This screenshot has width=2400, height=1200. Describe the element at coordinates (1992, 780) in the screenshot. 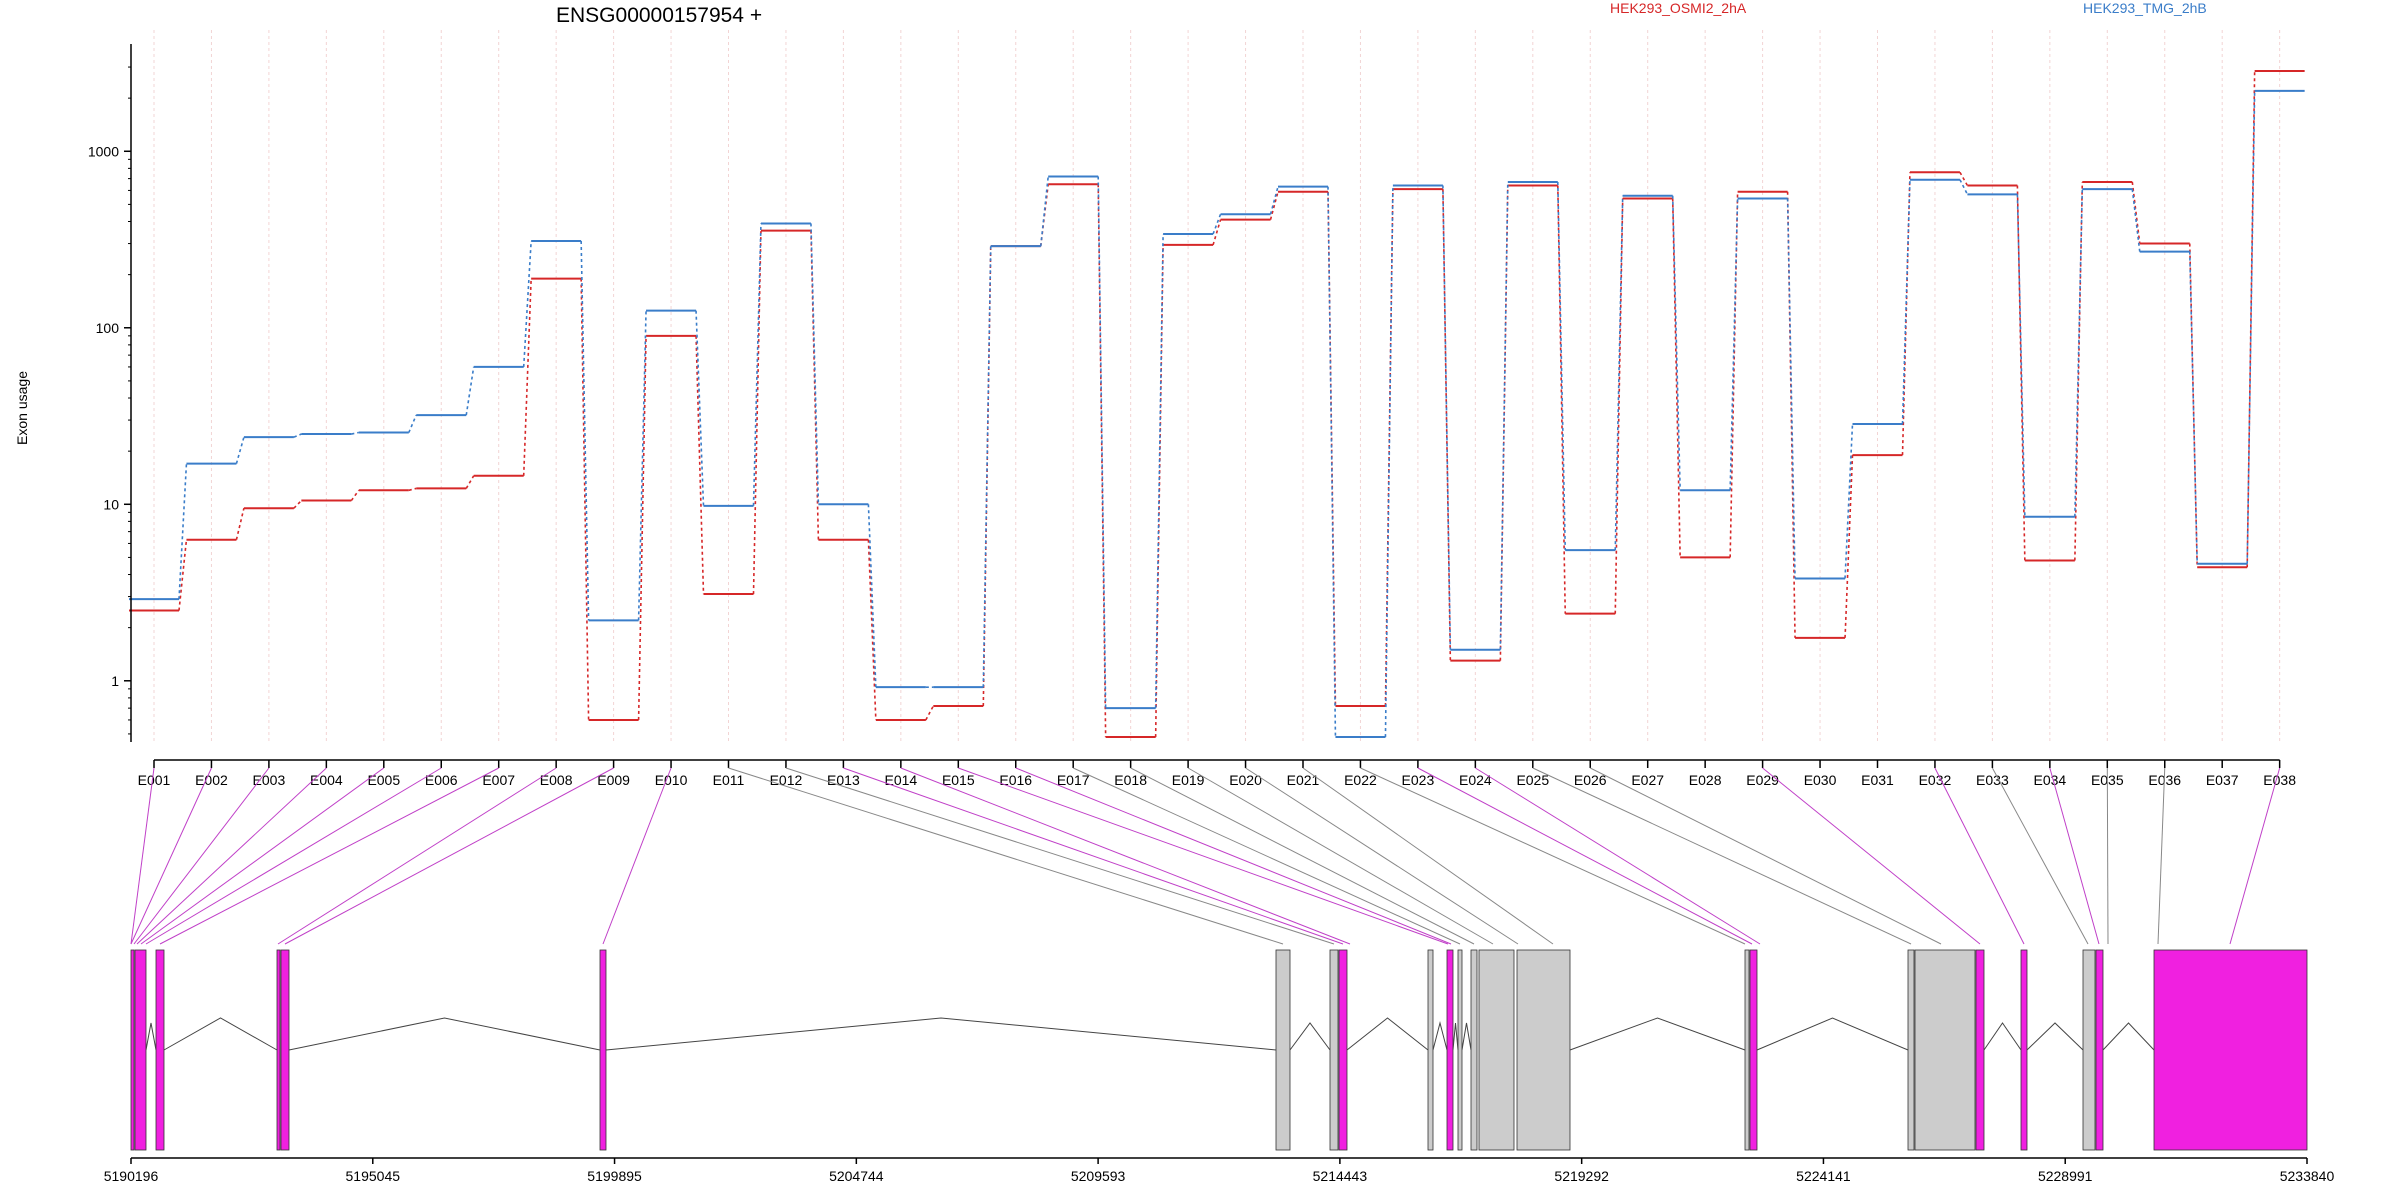

I see `x-tick-label-E033: E033` at that location.